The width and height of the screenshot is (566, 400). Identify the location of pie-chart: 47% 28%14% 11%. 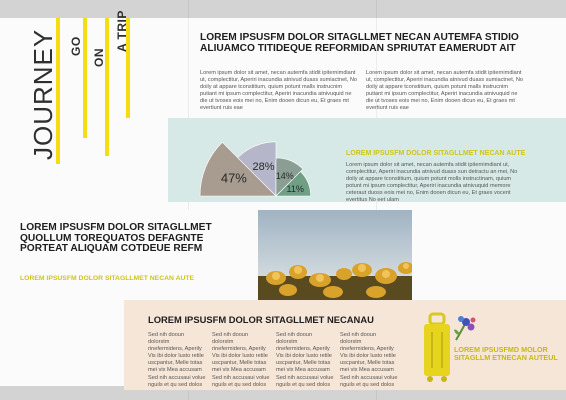
(255, 169).